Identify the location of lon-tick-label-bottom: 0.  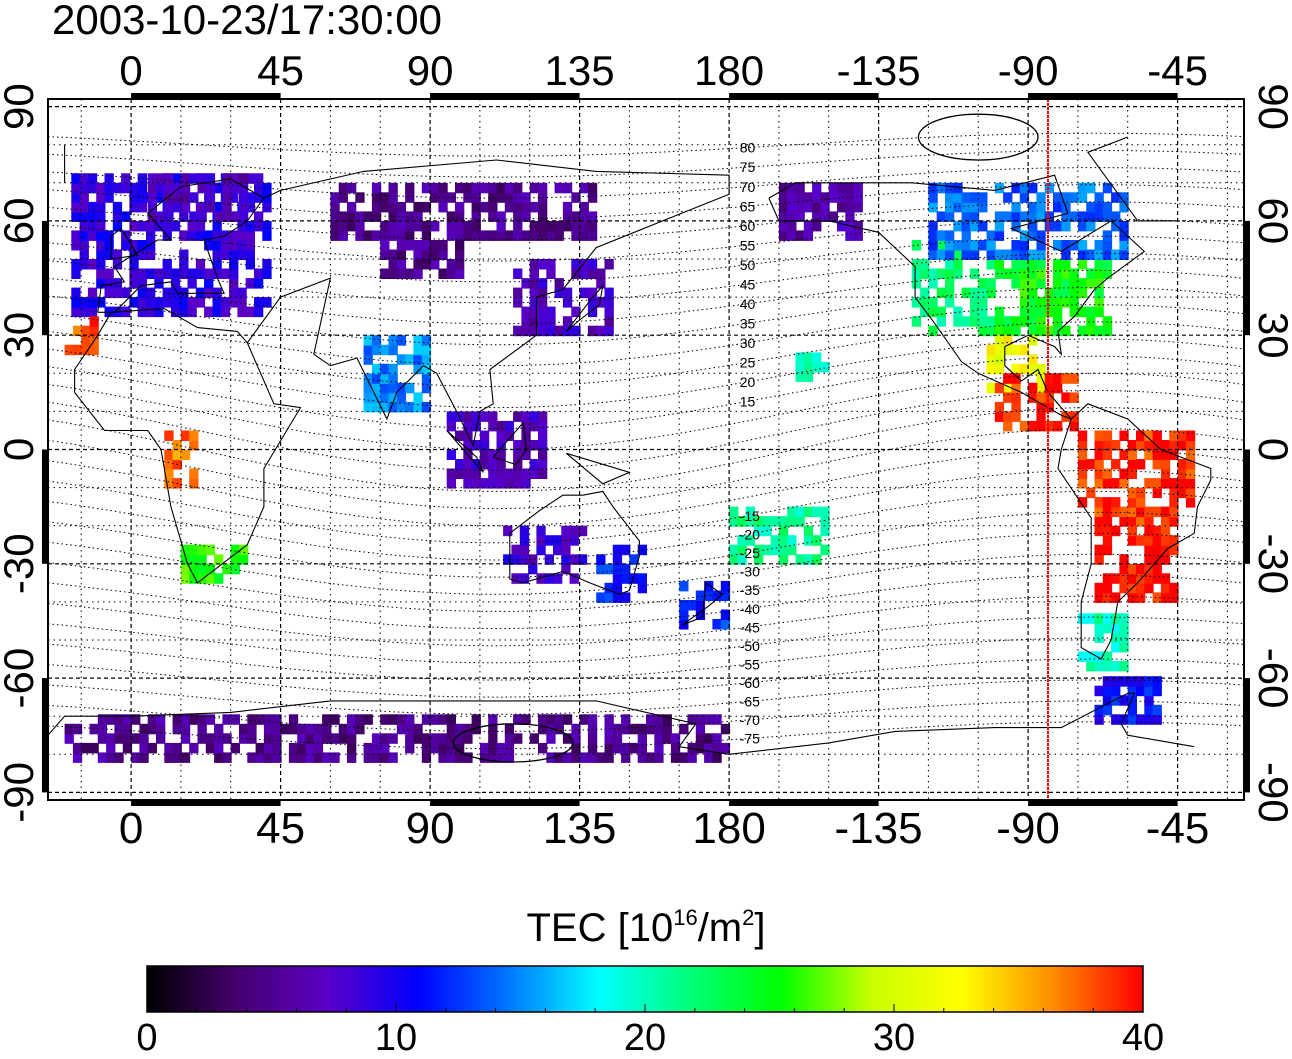
(131, 828).